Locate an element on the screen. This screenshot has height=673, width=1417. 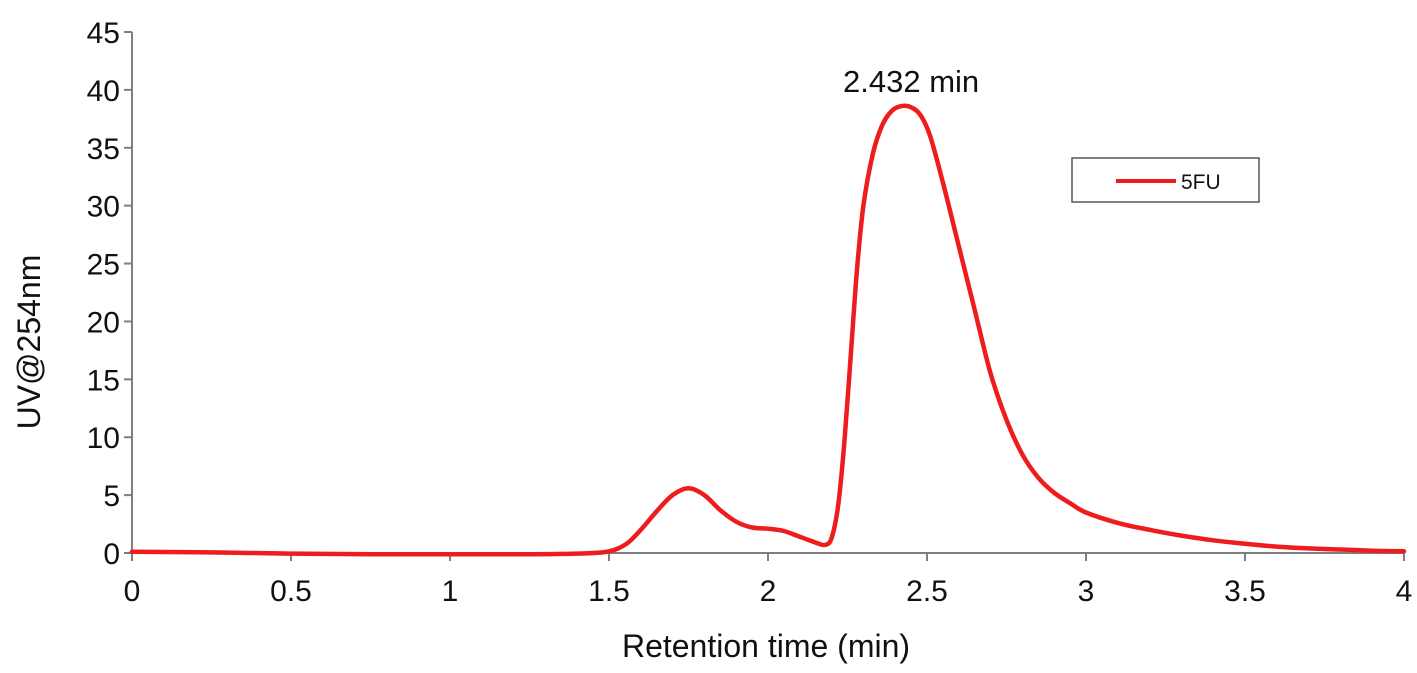
x-tick-label: 3.5 is located at coordinates (1245, 591).